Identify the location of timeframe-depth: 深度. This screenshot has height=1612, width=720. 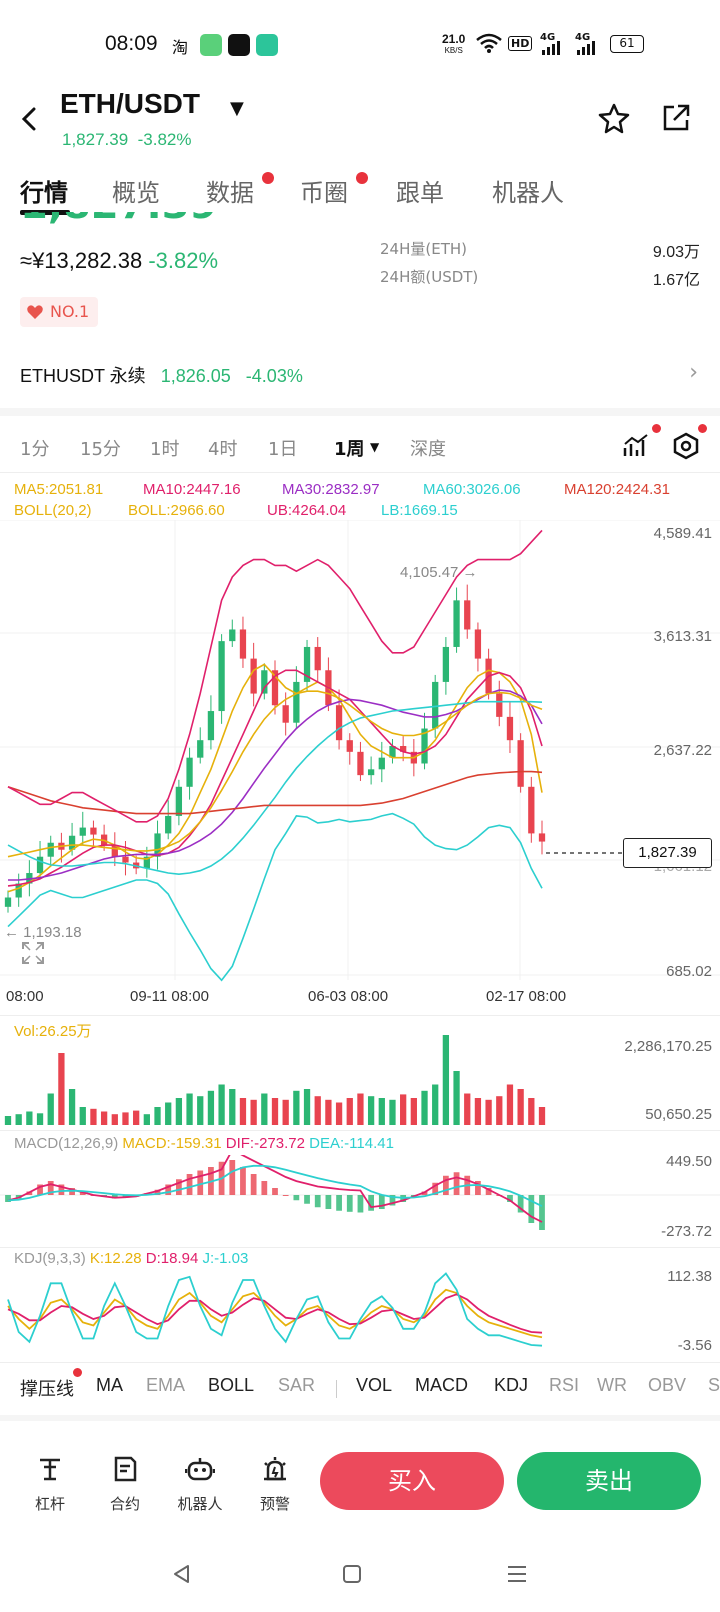
(428, 449).